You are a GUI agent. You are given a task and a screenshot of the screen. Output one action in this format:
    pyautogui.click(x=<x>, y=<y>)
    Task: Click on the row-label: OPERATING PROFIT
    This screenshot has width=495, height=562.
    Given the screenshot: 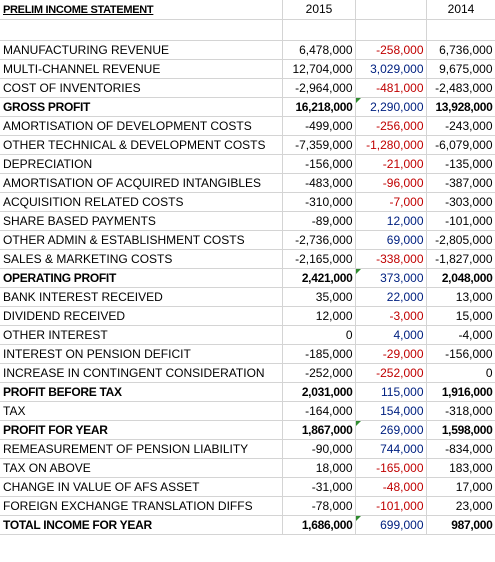 What is the action you would take?
    pyautogui.click(x=141, y=278)
    